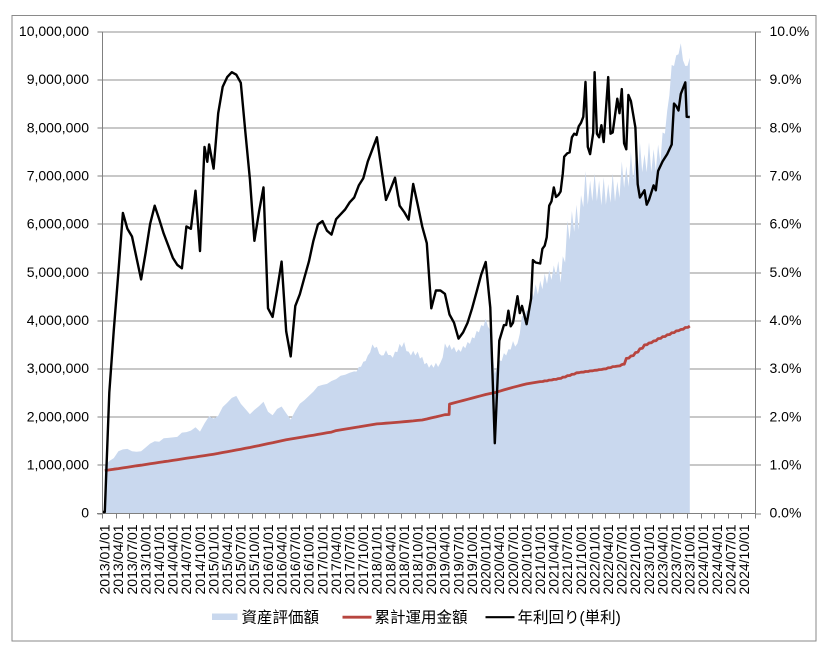  What do you see at coordinates (418, 559) in the screenshot?
I see `svg-text: 2018/10/01` at bounding box center [418, 559].